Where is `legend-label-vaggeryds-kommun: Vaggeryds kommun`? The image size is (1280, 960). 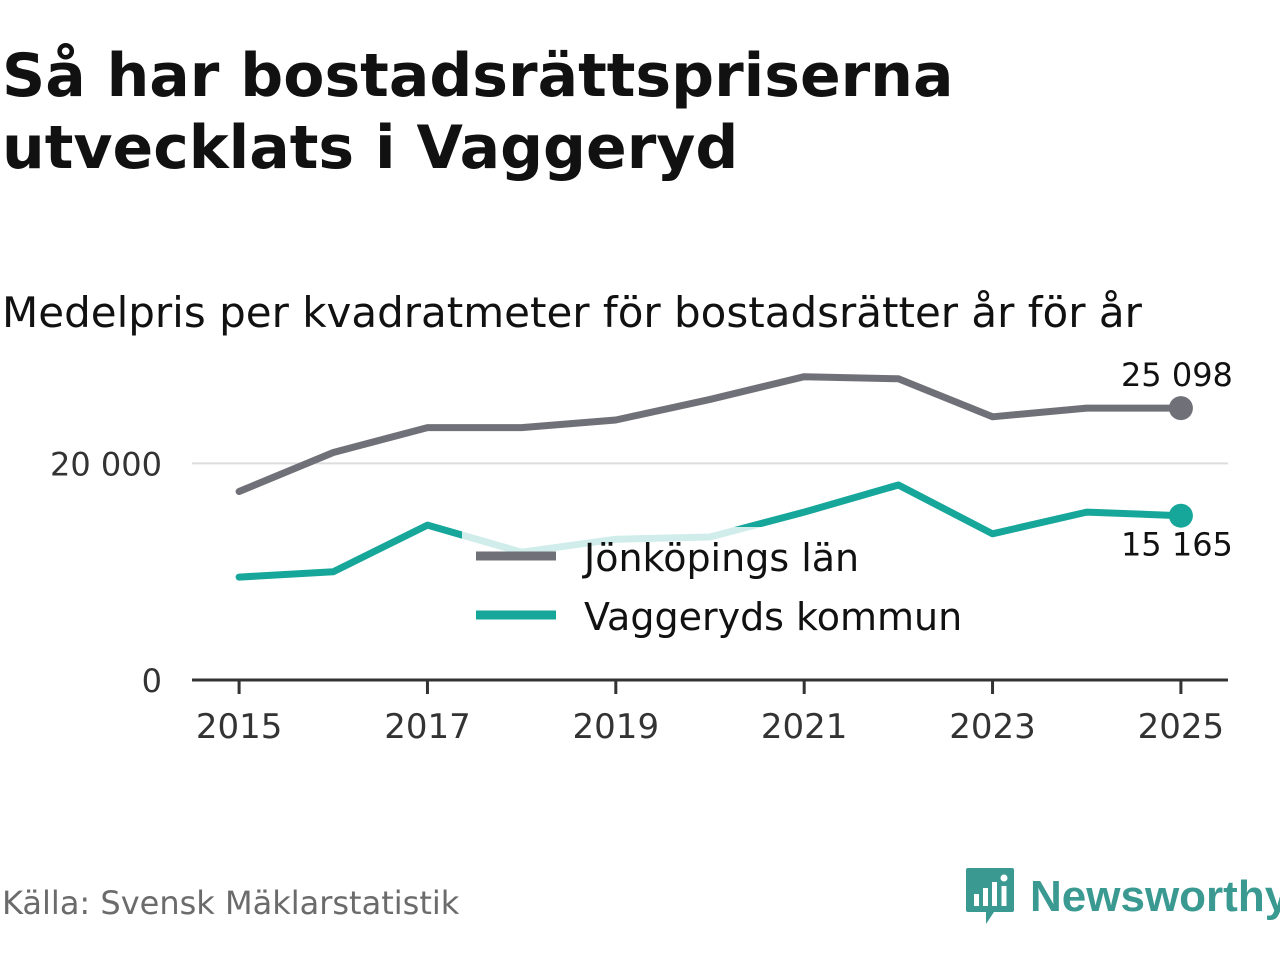 legend-label-vaggeryds-kommun: Vaggeryds kommun is located at coordinates (773, 617).